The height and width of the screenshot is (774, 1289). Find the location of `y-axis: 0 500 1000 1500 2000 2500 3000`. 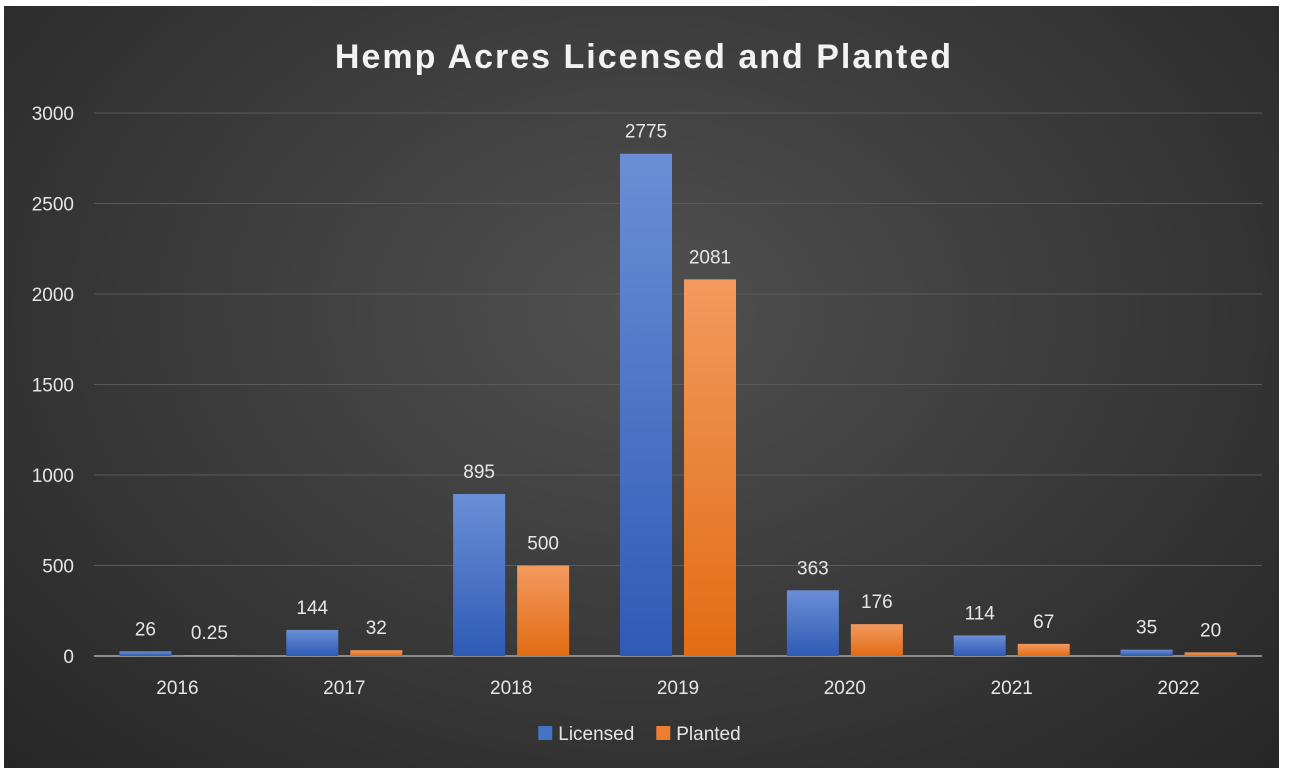

y-axis: 0 500 1000 1500 2000 2500 3000 is located at coordinates (53, 386).